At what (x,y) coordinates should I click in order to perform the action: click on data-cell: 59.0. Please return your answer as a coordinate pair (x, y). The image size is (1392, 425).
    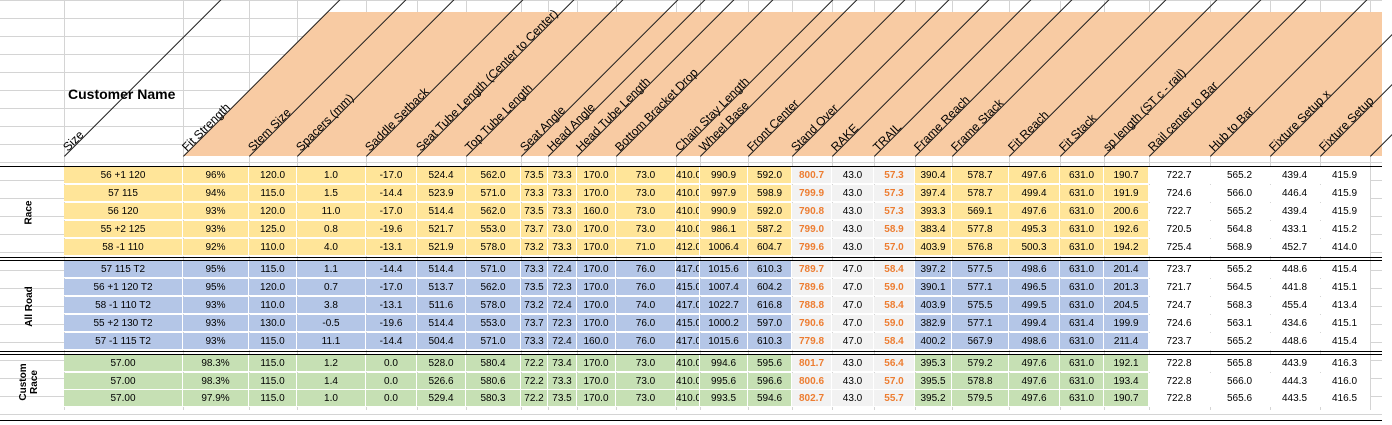
    Looking at the image, I should click on (894, 287).